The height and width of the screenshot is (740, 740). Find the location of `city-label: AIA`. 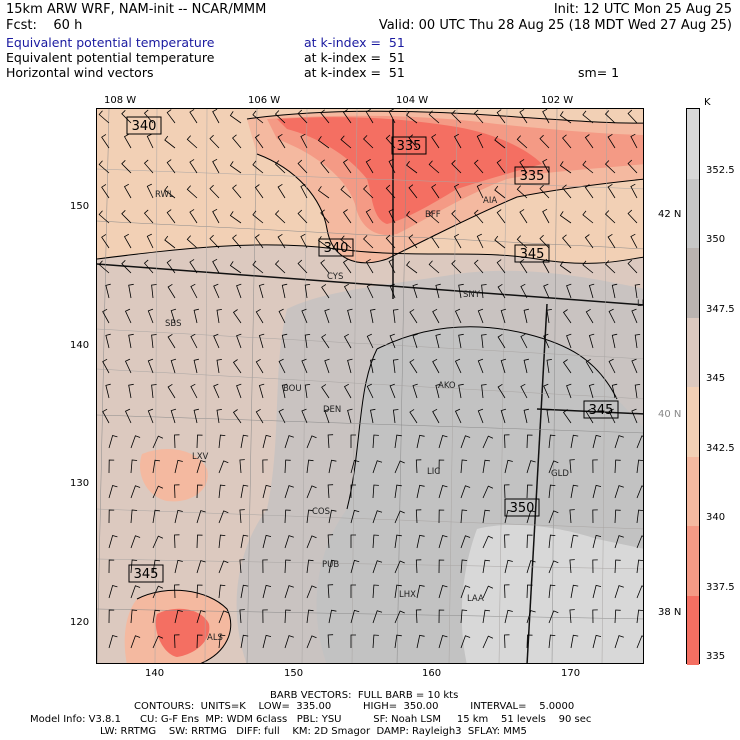

city-label: AIA is located at coordinates (490, 201).